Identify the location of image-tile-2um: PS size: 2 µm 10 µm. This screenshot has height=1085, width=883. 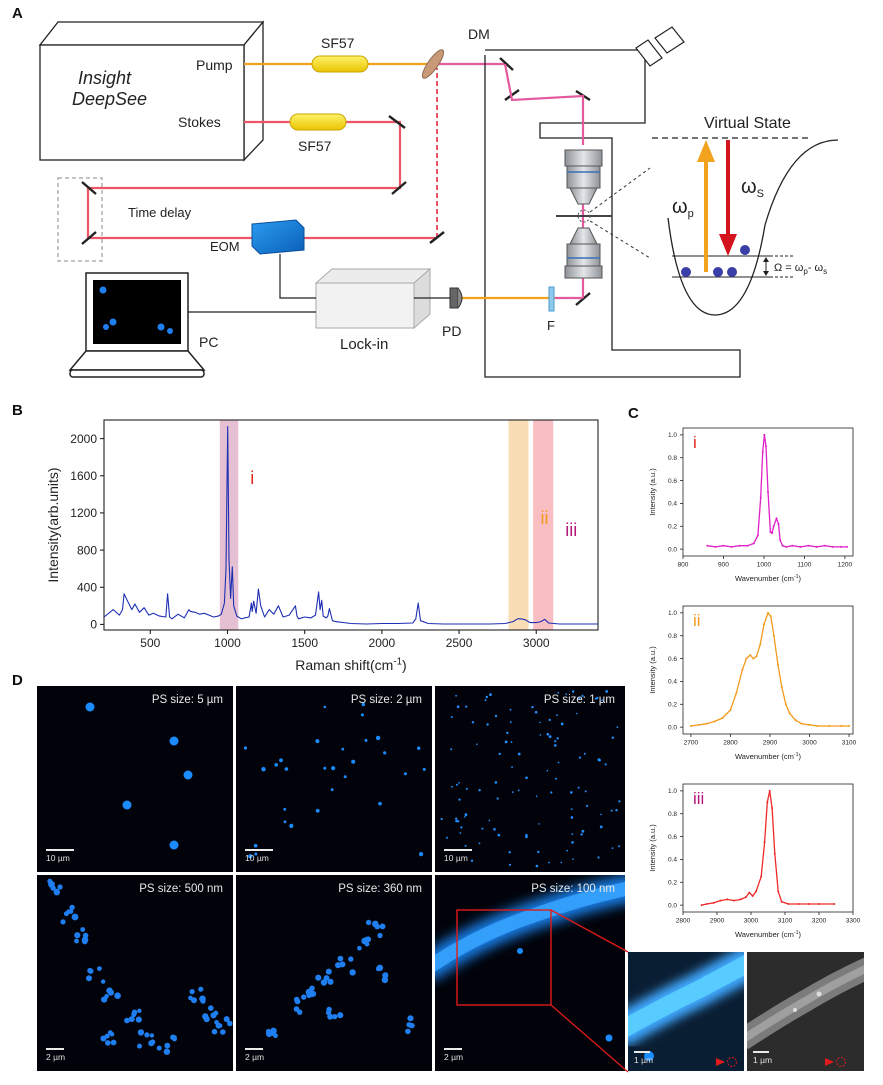
(334, 779).